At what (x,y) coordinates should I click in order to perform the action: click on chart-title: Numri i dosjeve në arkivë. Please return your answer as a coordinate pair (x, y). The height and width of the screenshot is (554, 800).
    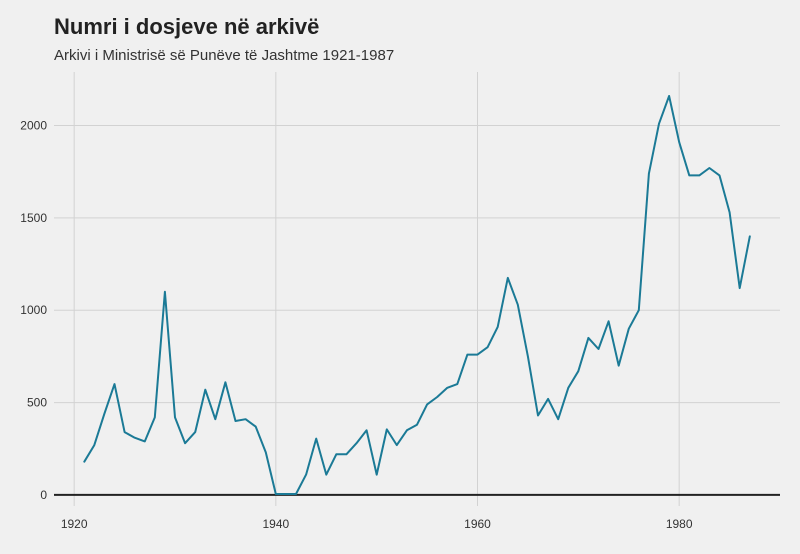
    Looking at the image, I should click on (187, 26).